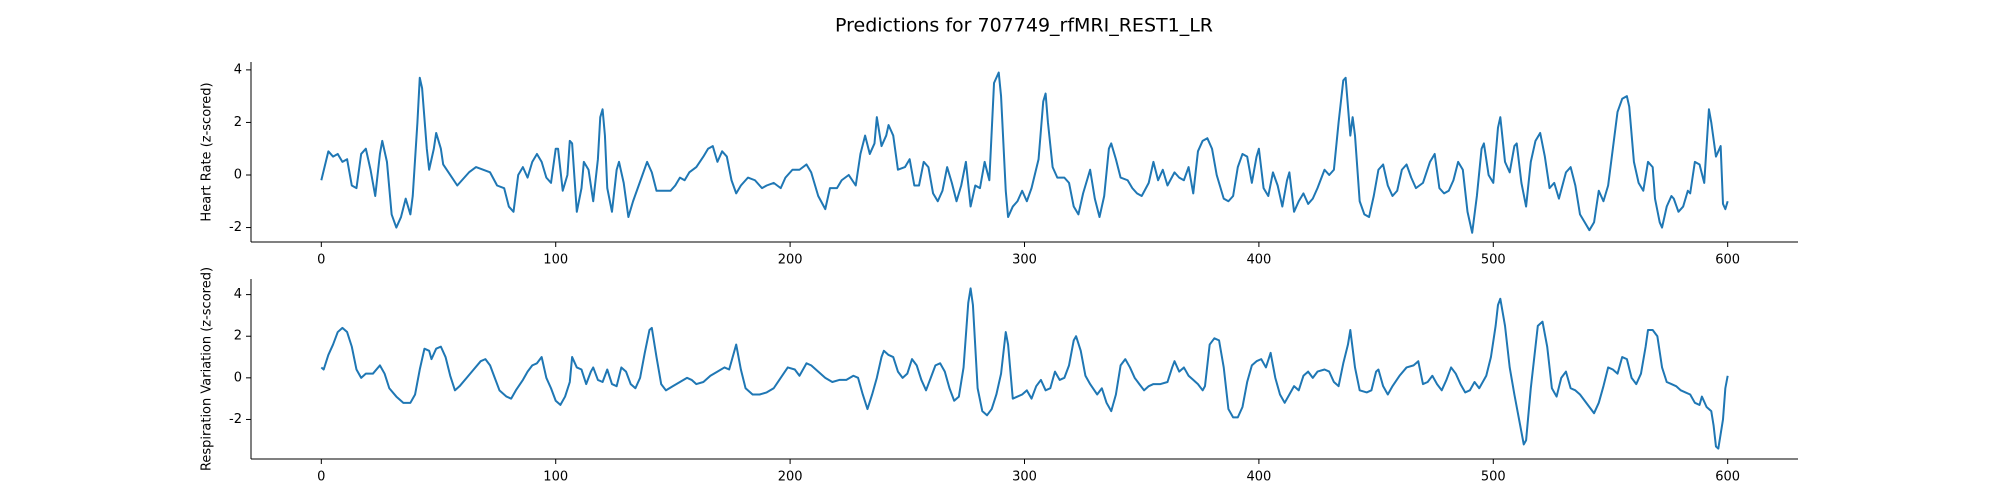  I want to click on y-axis-label: Respiration Variation (z-scored), so click(207, 369).